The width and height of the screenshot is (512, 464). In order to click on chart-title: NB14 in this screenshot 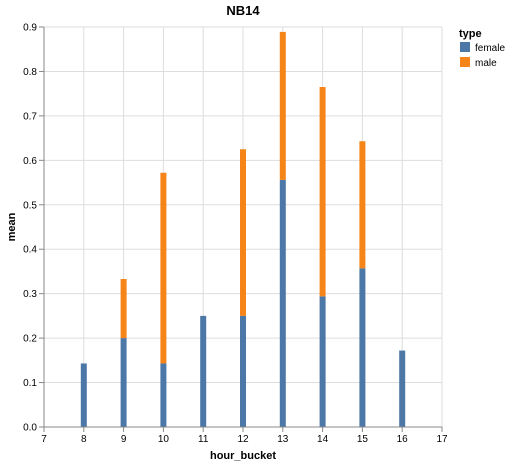, I will do `click(243, 10)`.